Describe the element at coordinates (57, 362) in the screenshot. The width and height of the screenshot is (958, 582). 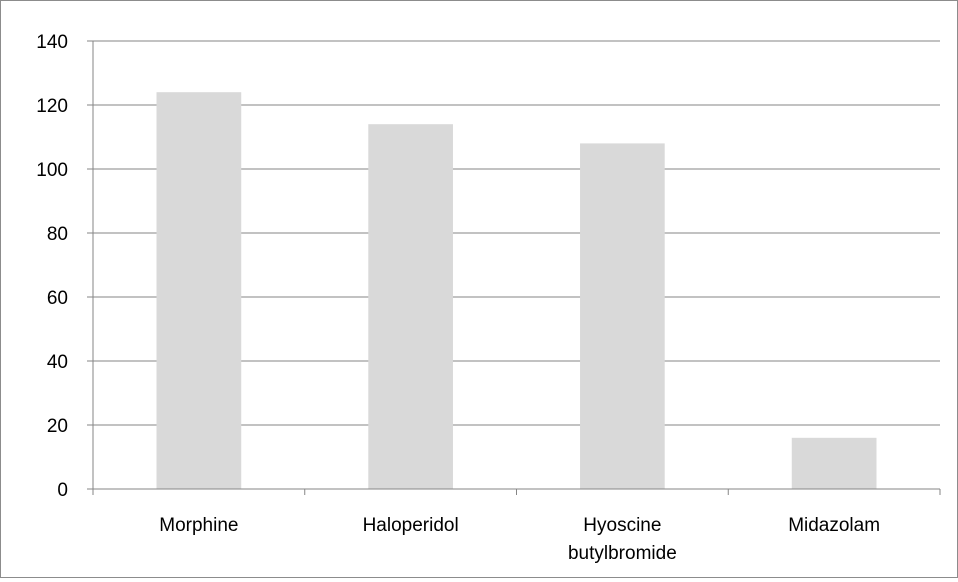
I see `y-tick-label: 40` at that location.